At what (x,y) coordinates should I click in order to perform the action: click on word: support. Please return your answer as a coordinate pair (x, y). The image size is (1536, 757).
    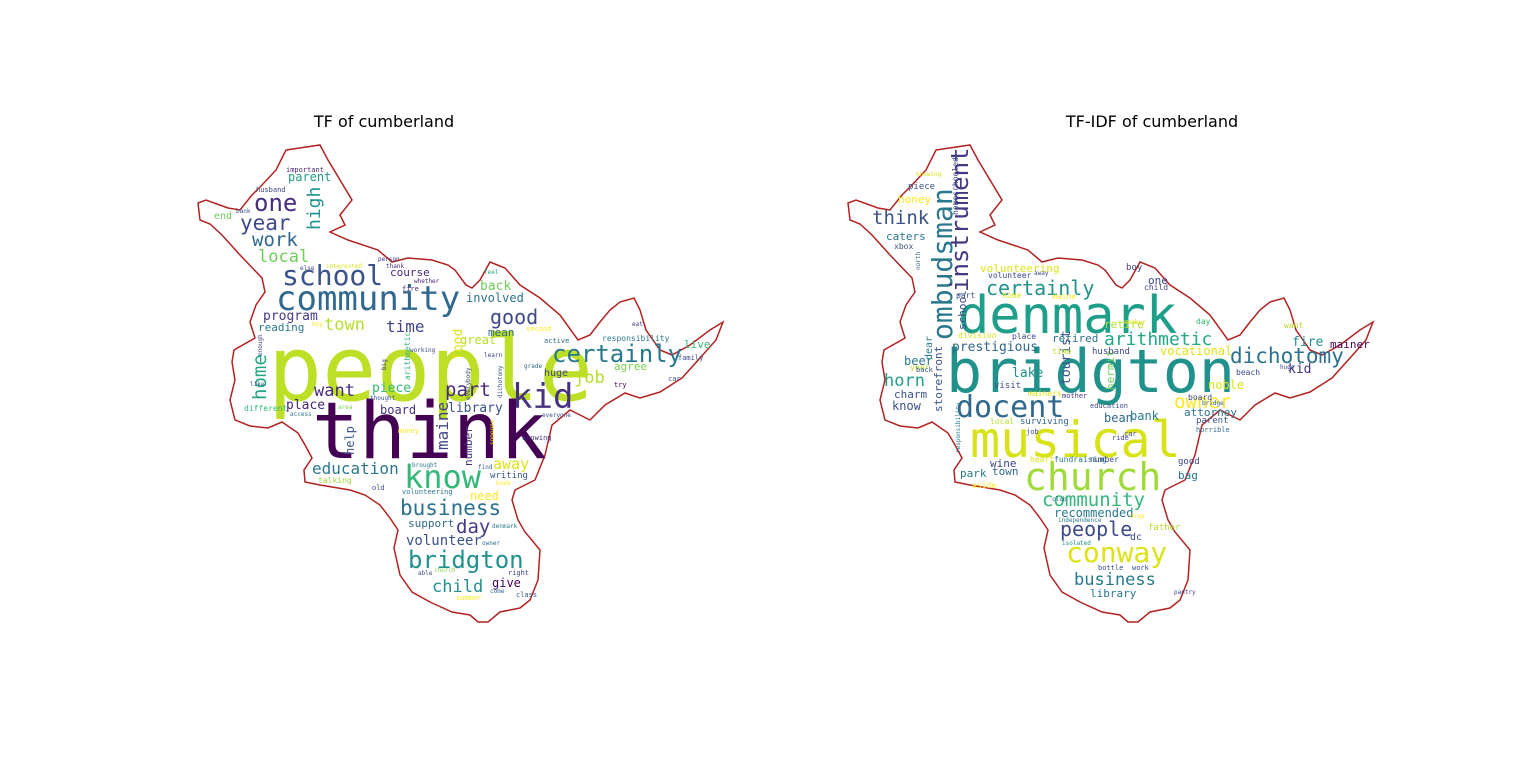
    Looking at the image, I should click on (431, 523).